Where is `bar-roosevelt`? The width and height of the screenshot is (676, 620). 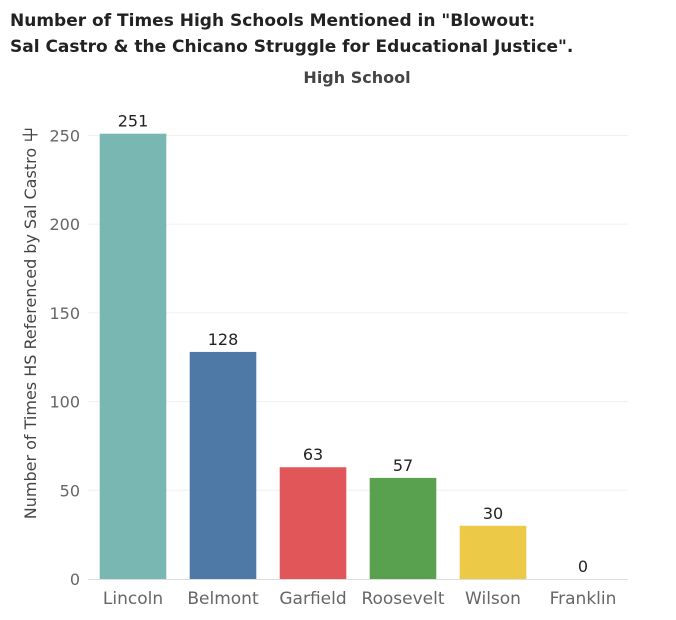
bar-roosevelt is located at coordinates (403, 528).